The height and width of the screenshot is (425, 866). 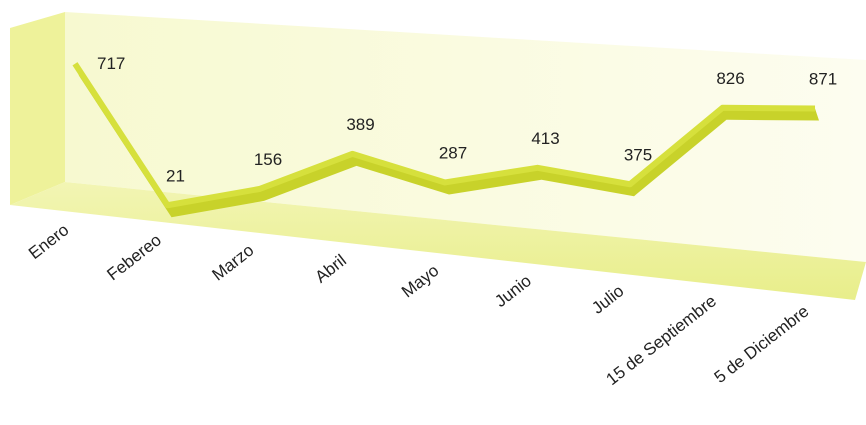 What do you see at coordinates (134, 257) in the screenshot?
I see `x-tick-label: Febereo` at bounding box center [134, 257].